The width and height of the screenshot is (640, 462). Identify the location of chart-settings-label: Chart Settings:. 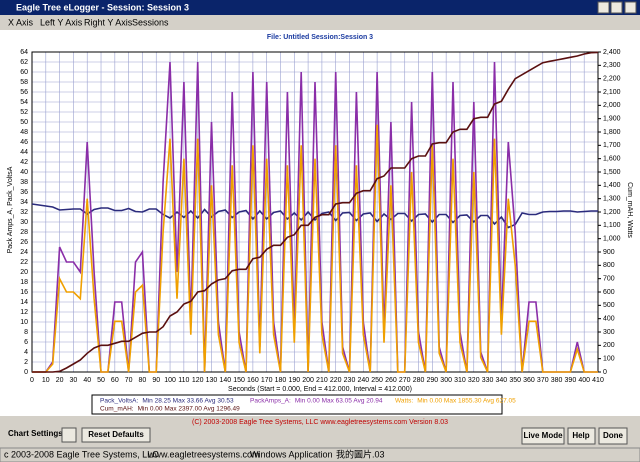
(36, 433).